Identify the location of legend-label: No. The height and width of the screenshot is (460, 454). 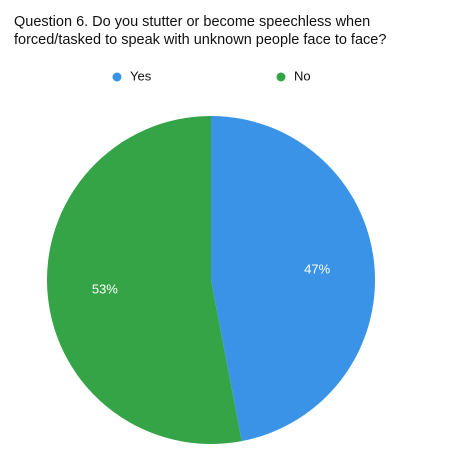
(302, 75).